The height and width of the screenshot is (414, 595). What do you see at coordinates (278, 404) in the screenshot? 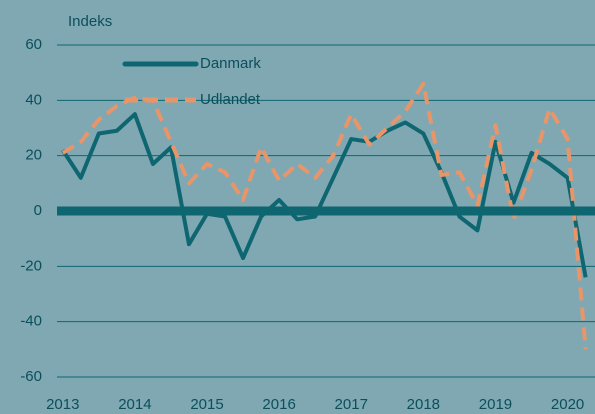
I see `x-tick-label: 2016` at bounding box center [278, 404].